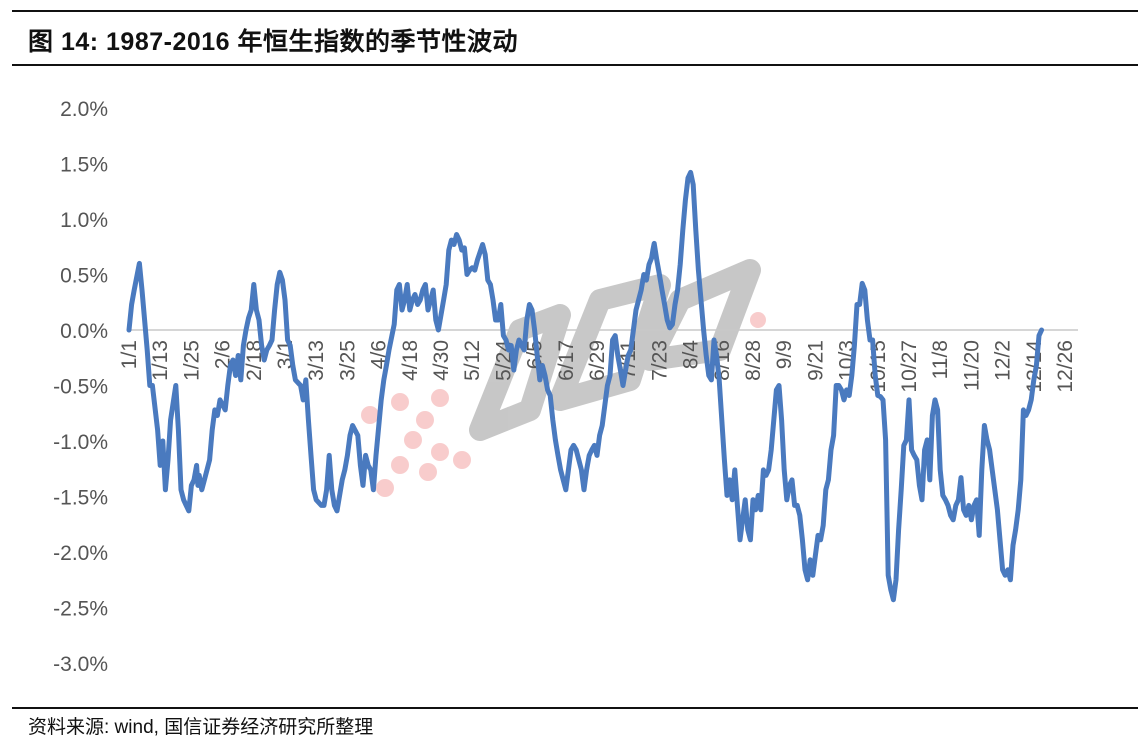 This screenshot has height=746, width=1138. Describe the element at coordinates (316, 360) in the screenshot. I see `x-tick-label: 3/13` at that location.